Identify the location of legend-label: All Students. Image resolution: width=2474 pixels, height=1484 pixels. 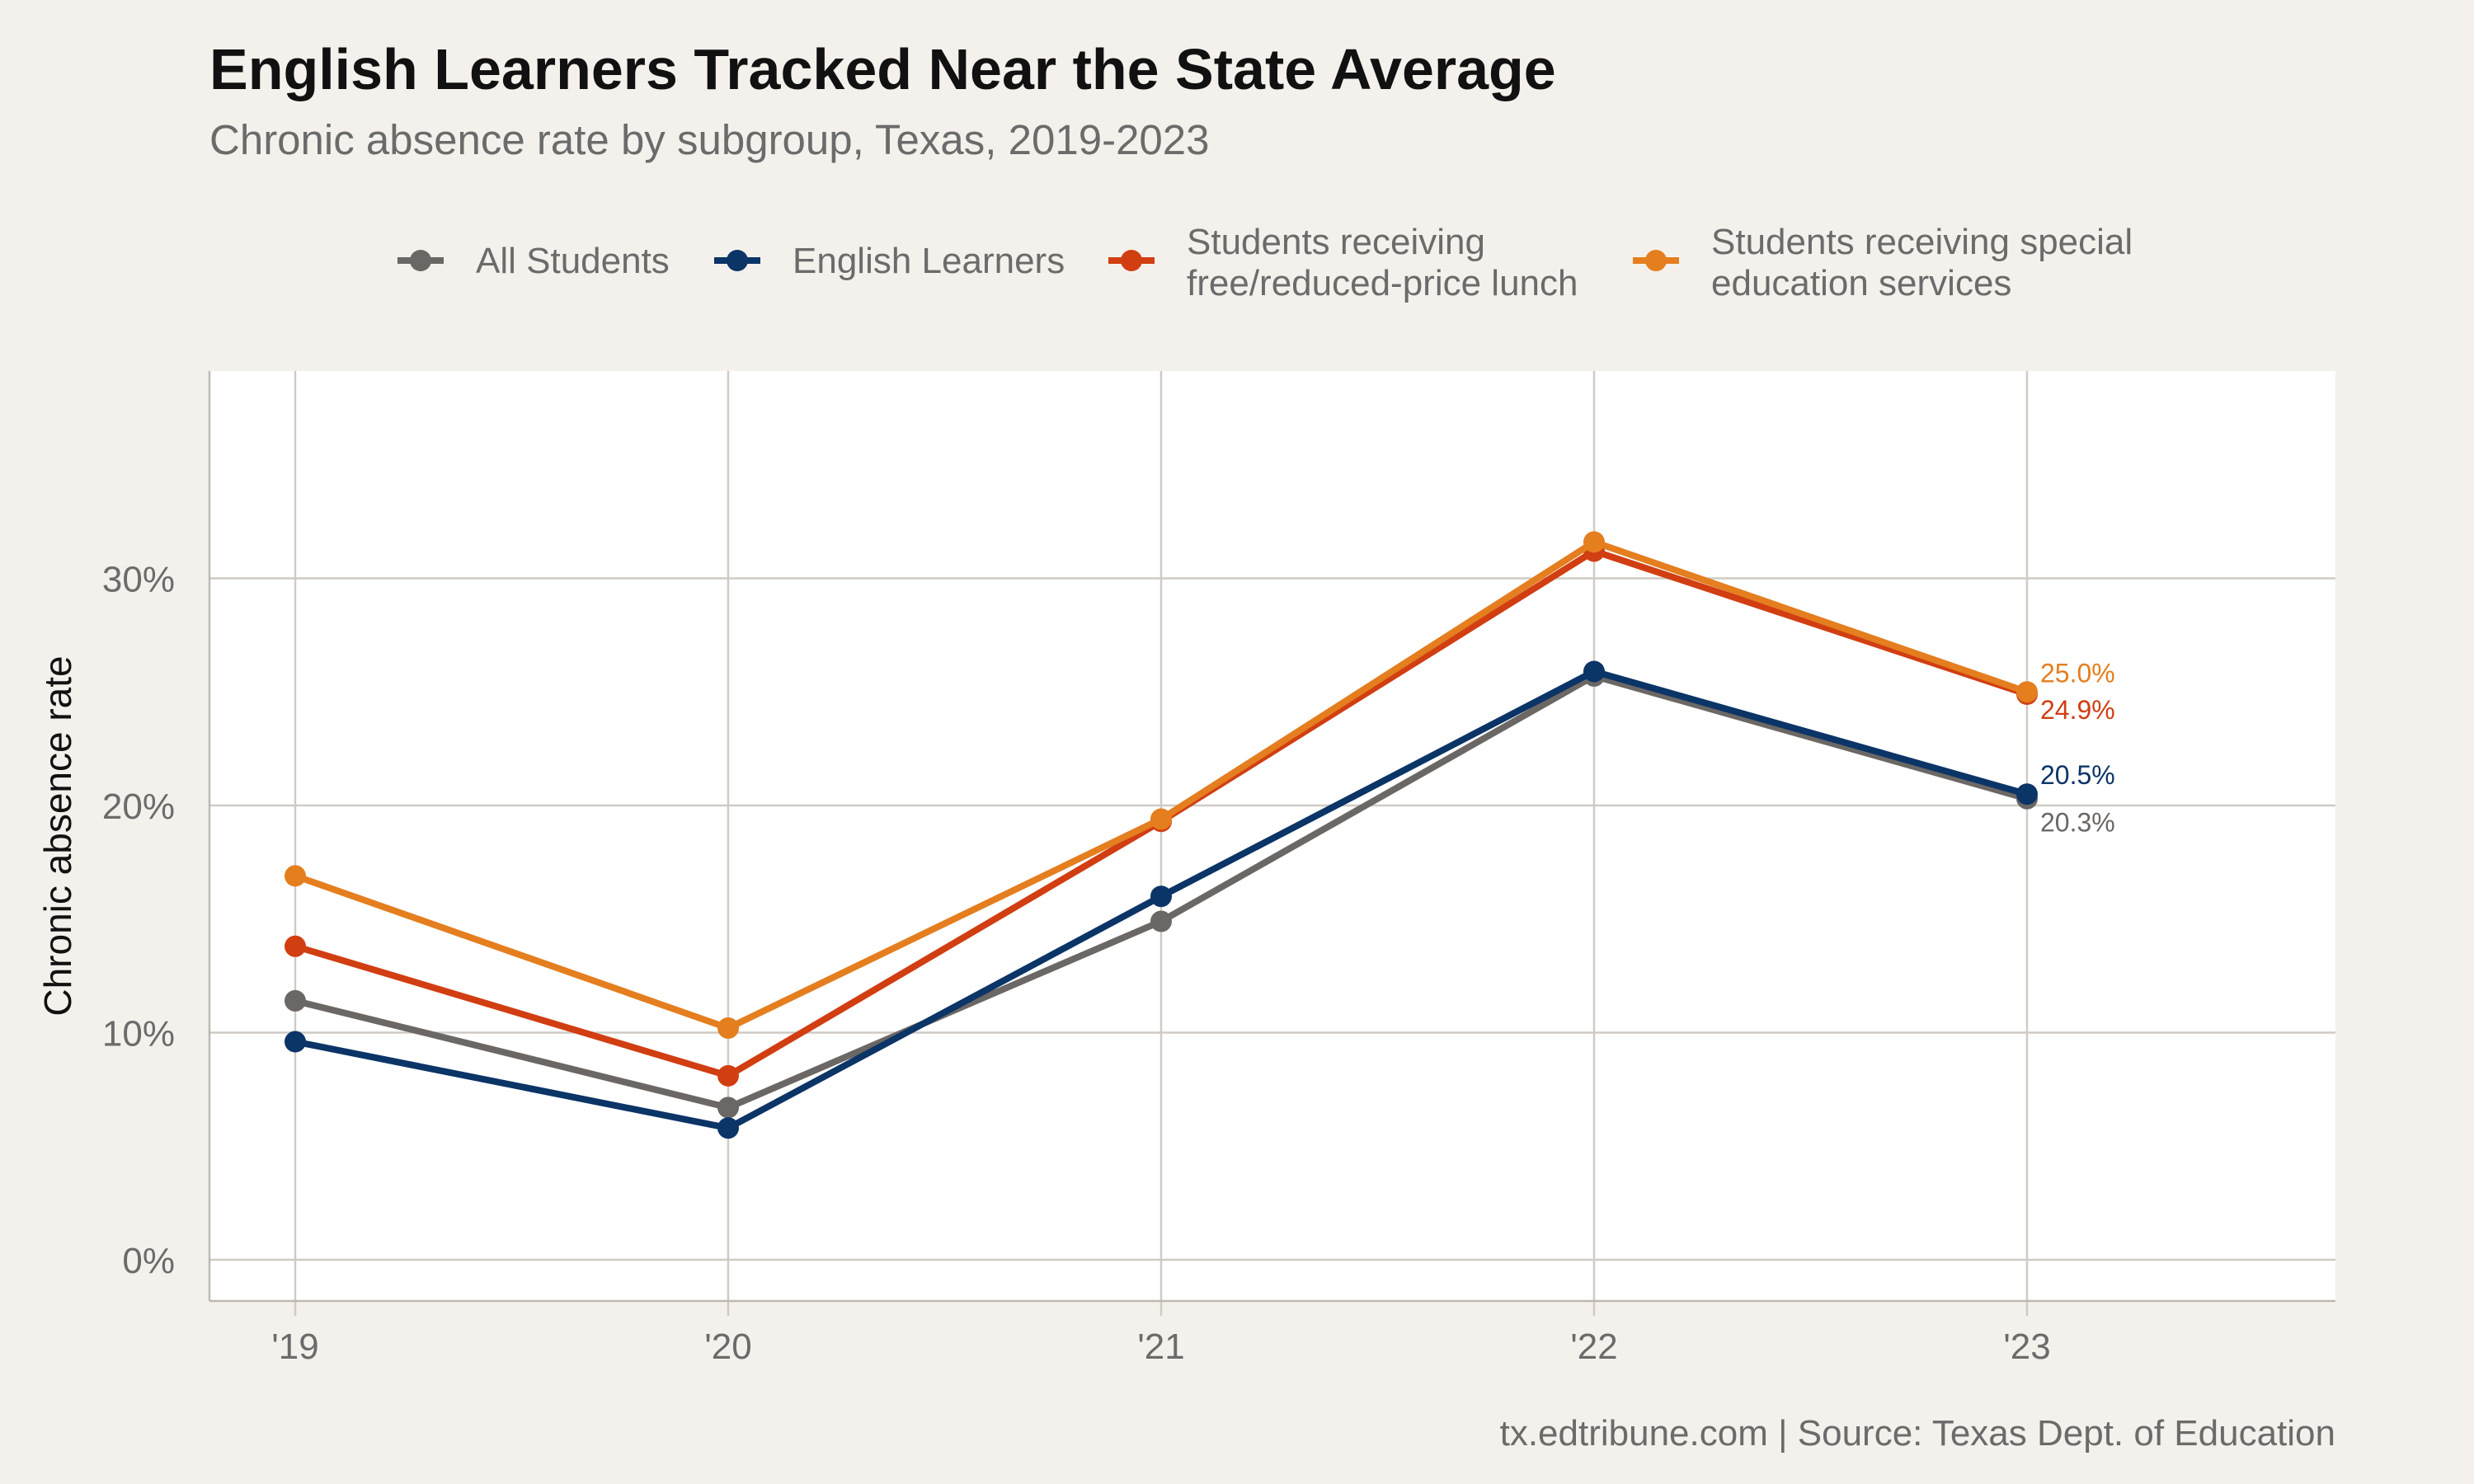
(573, 261).